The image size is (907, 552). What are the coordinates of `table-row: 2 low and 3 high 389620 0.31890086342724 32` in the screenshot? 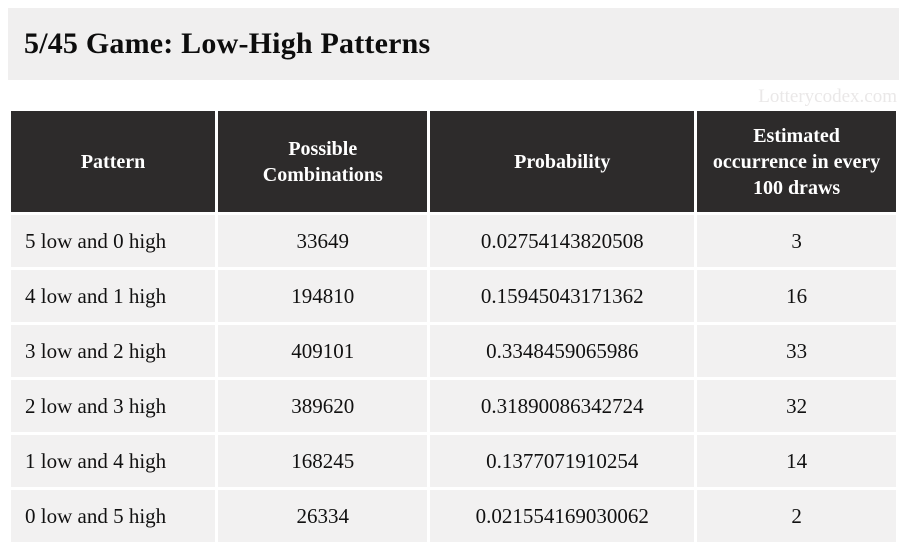 It's located at (453, 406).